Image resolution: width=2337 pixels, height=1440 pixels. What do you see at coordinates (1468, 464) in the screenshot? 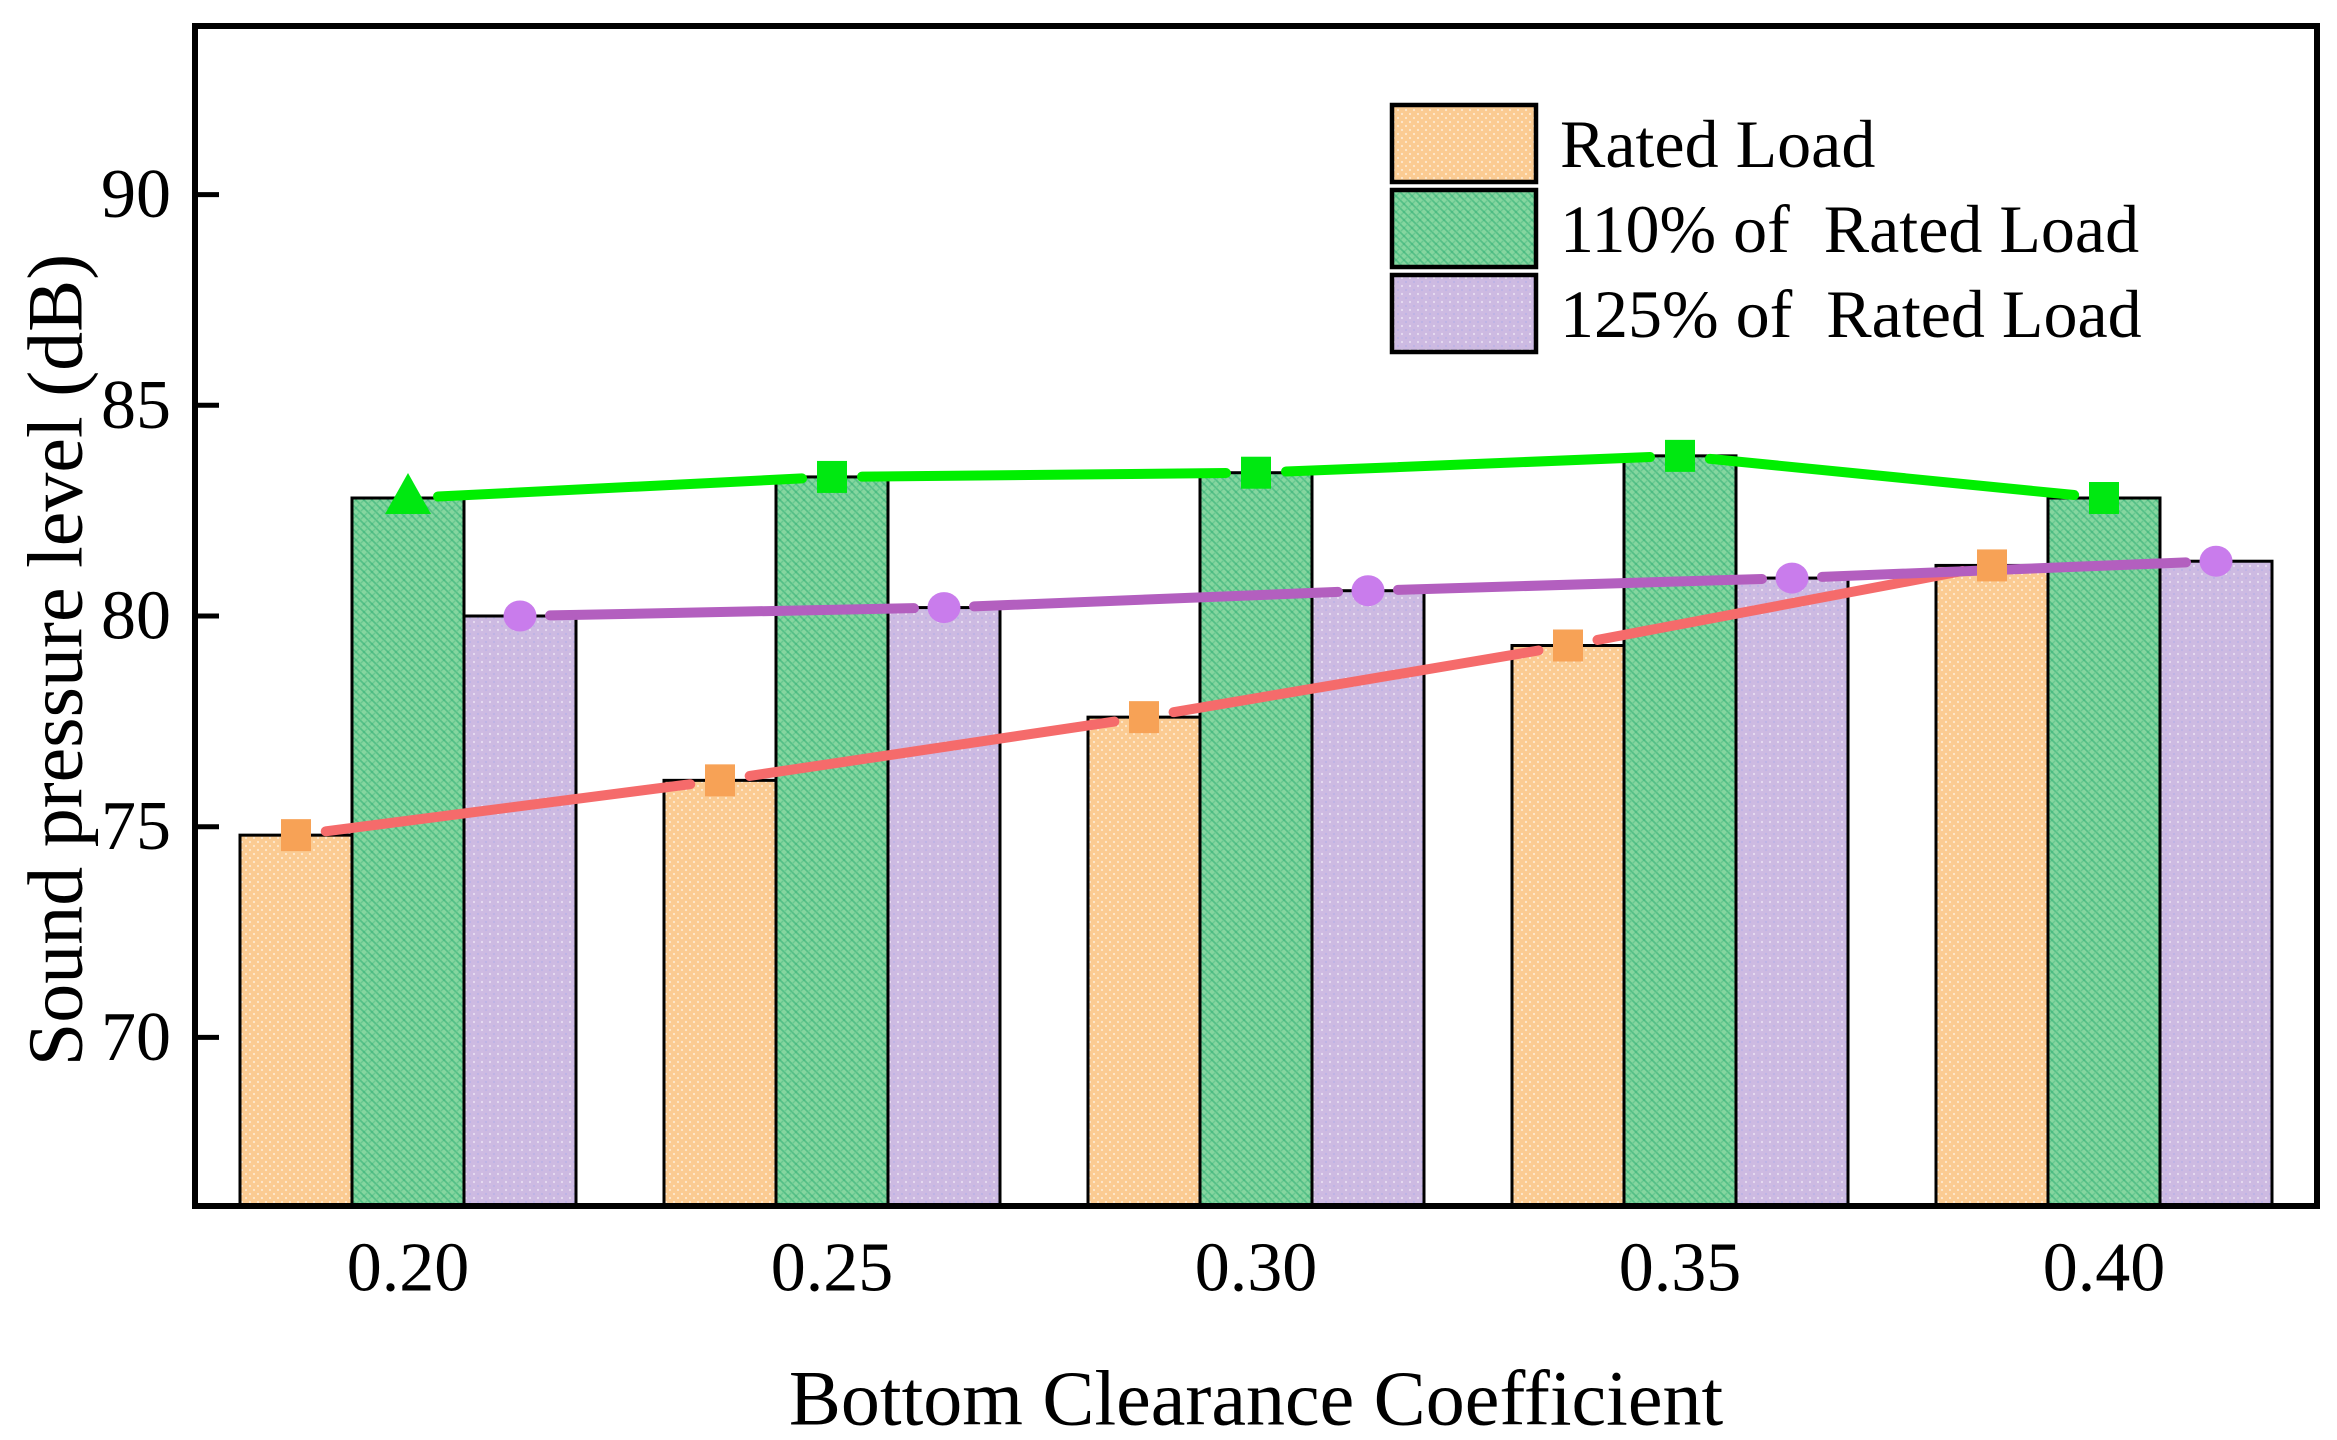
I see `line-series1-seg2` at bounding box center [1468, 464].